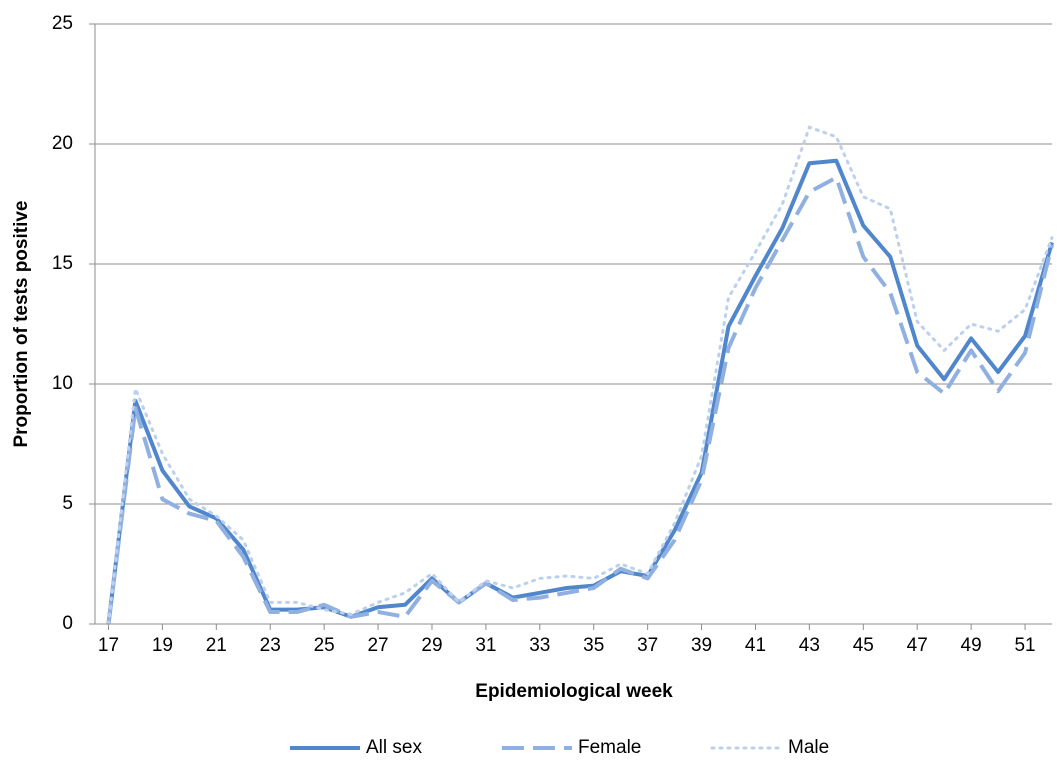 This screenshot has width=1057, height=763. Describe the element at coordinates (324, 645) in the screenshot. I see `x-tick-label: 25` at that location.